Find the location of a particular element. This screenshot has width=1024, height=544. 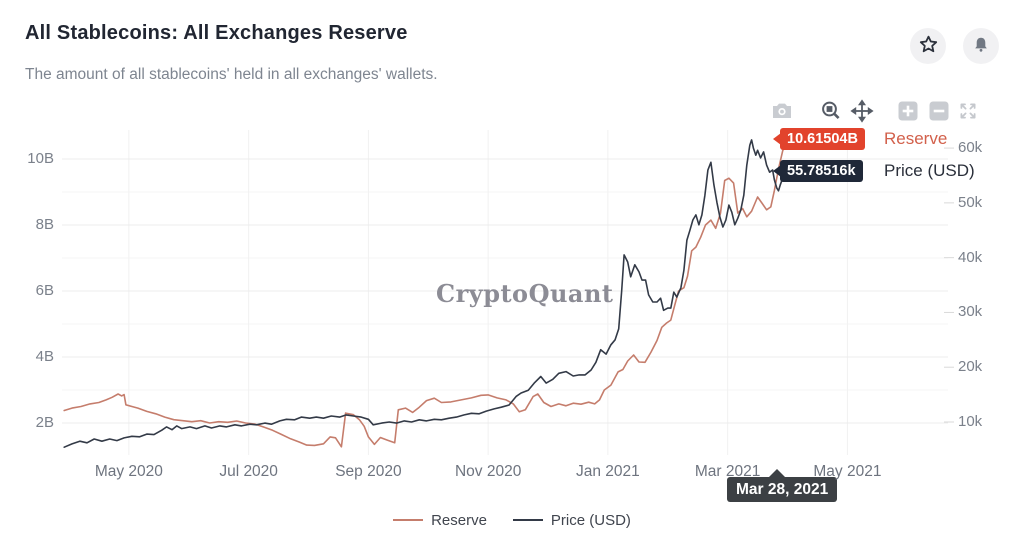

box-zoom-button is located at coordinates (831, 112).